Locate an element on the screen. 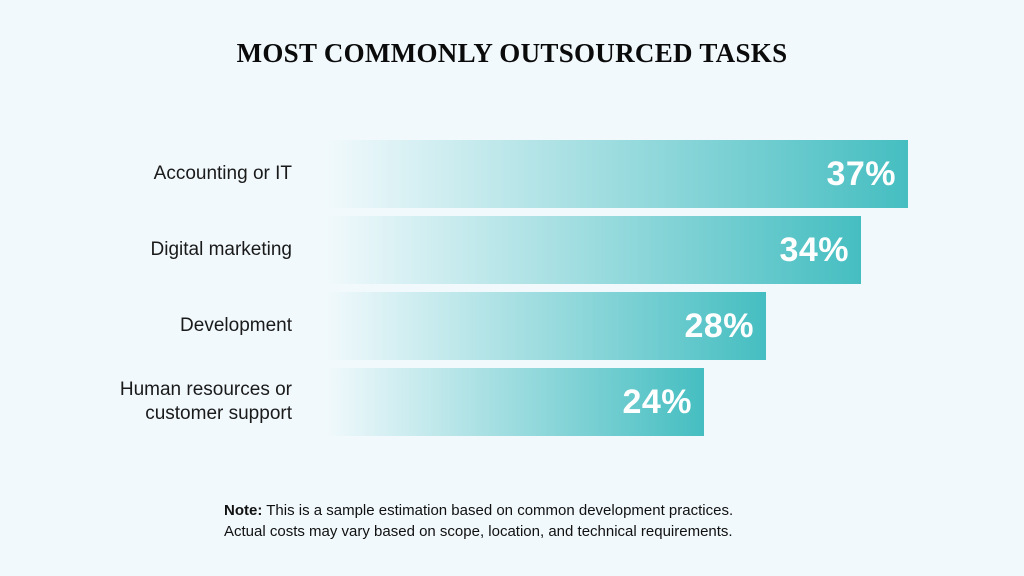 The image size is (1024, 576). bar: 37% is located at coordinates (617, 174).